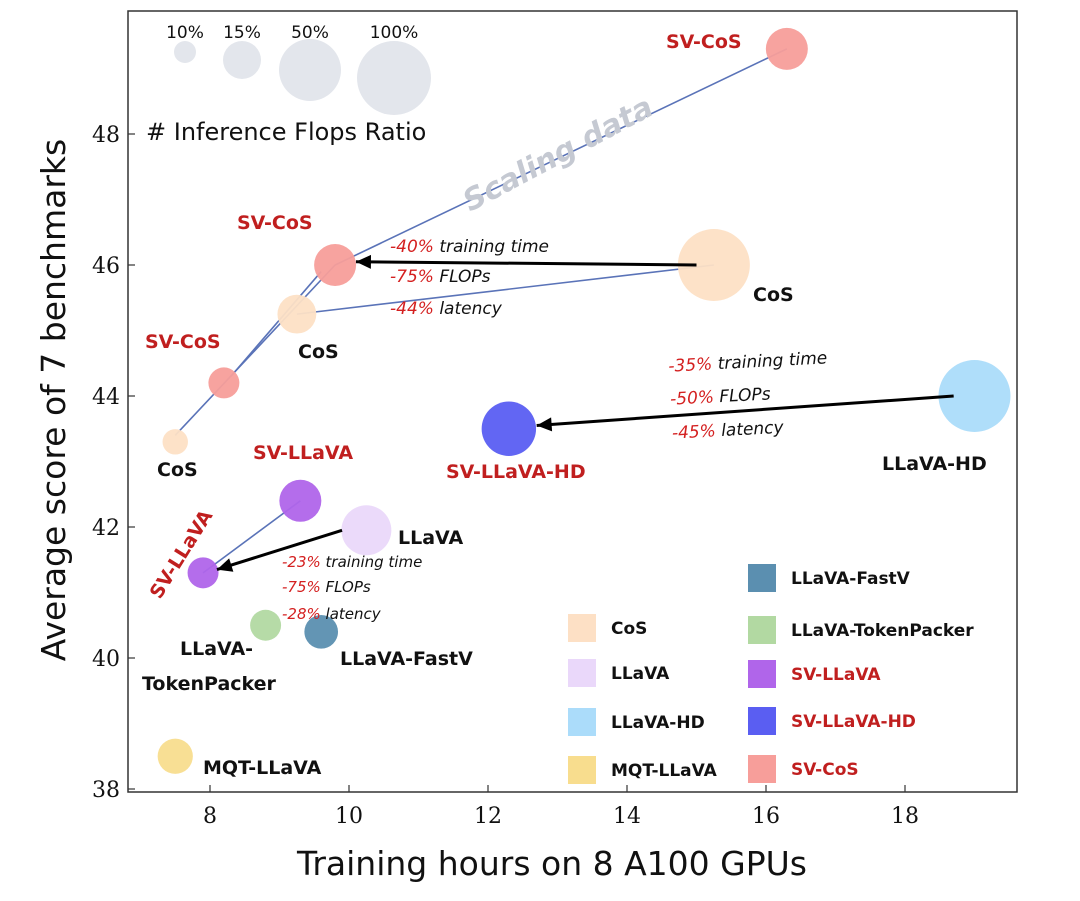 This screenshot has width=1080, height=901. I want to click on label-tokenpacker-line1: LLaVA-, so click(216, 649).